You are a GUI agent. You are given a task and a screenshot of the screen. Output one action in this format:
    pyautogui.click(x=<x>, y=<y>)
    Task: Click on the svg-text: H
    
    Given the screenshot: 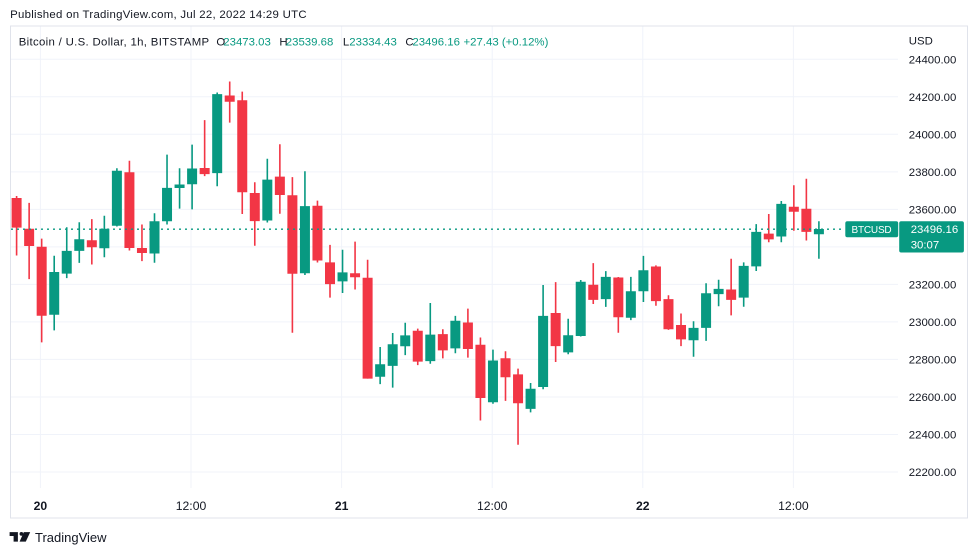 What is the action you would take?
    pyautogui.click(x=283, y=43)
    